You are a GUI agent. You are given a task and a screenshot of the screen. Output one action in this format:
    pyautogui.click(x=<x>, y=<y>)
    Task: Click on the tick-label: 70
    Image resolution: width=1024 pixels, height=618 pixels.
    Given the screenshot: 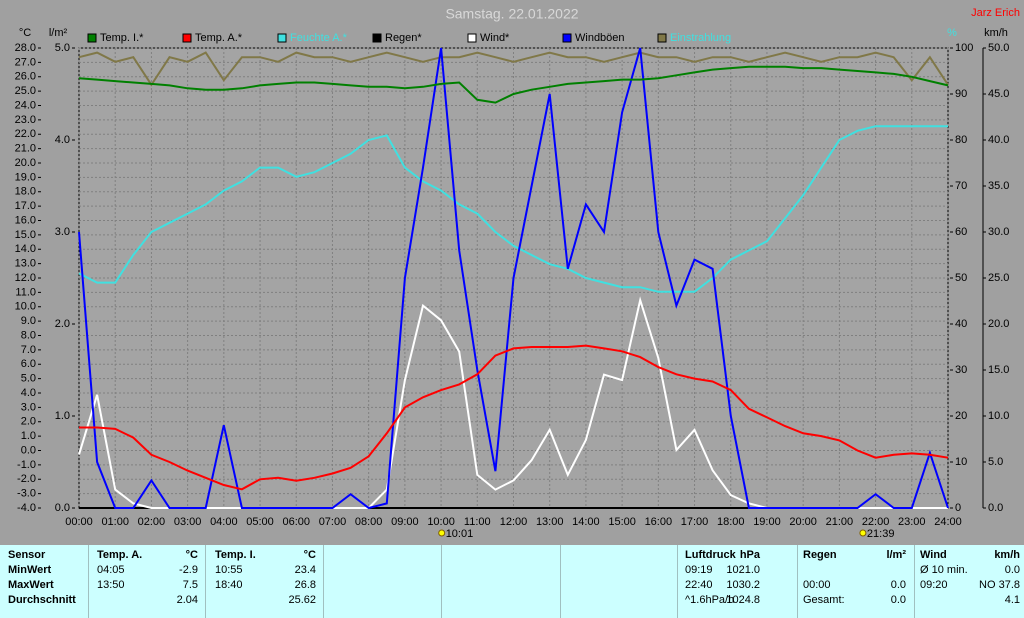 What is the action you would take?
    pyautogui.click(x=961, y=186)
    